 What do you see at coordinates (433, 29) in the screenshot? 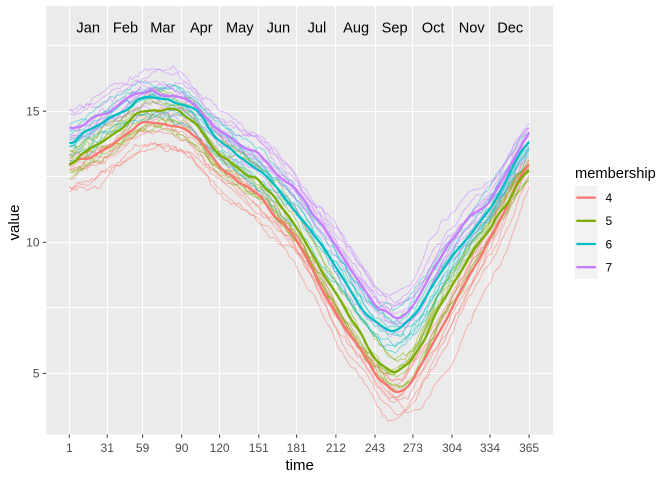
I see `svg-text: Oct` at bounding box center [433, 29].